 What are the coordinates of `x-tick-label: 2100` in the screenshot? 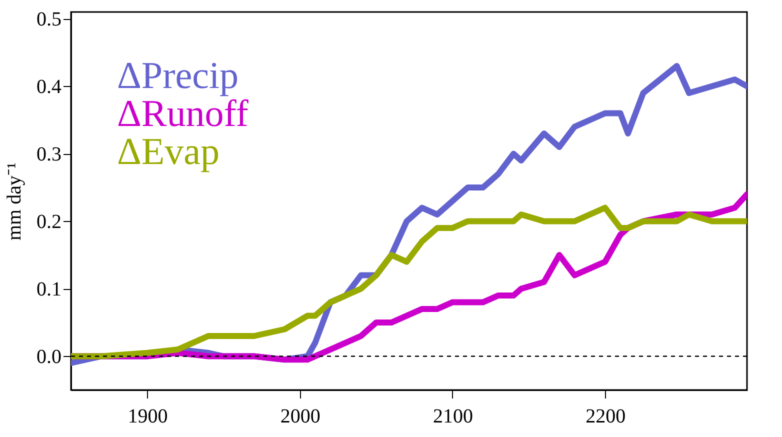 It's located at (452, 417).